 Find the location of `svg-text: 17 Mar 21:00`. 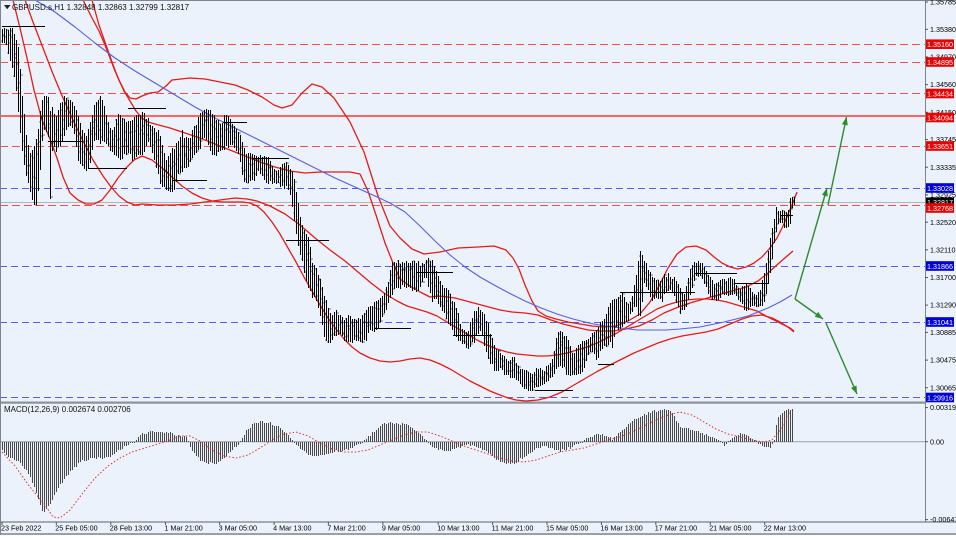

svg-text: 17 Mar 21:00 is located at coordinates (676, 528).